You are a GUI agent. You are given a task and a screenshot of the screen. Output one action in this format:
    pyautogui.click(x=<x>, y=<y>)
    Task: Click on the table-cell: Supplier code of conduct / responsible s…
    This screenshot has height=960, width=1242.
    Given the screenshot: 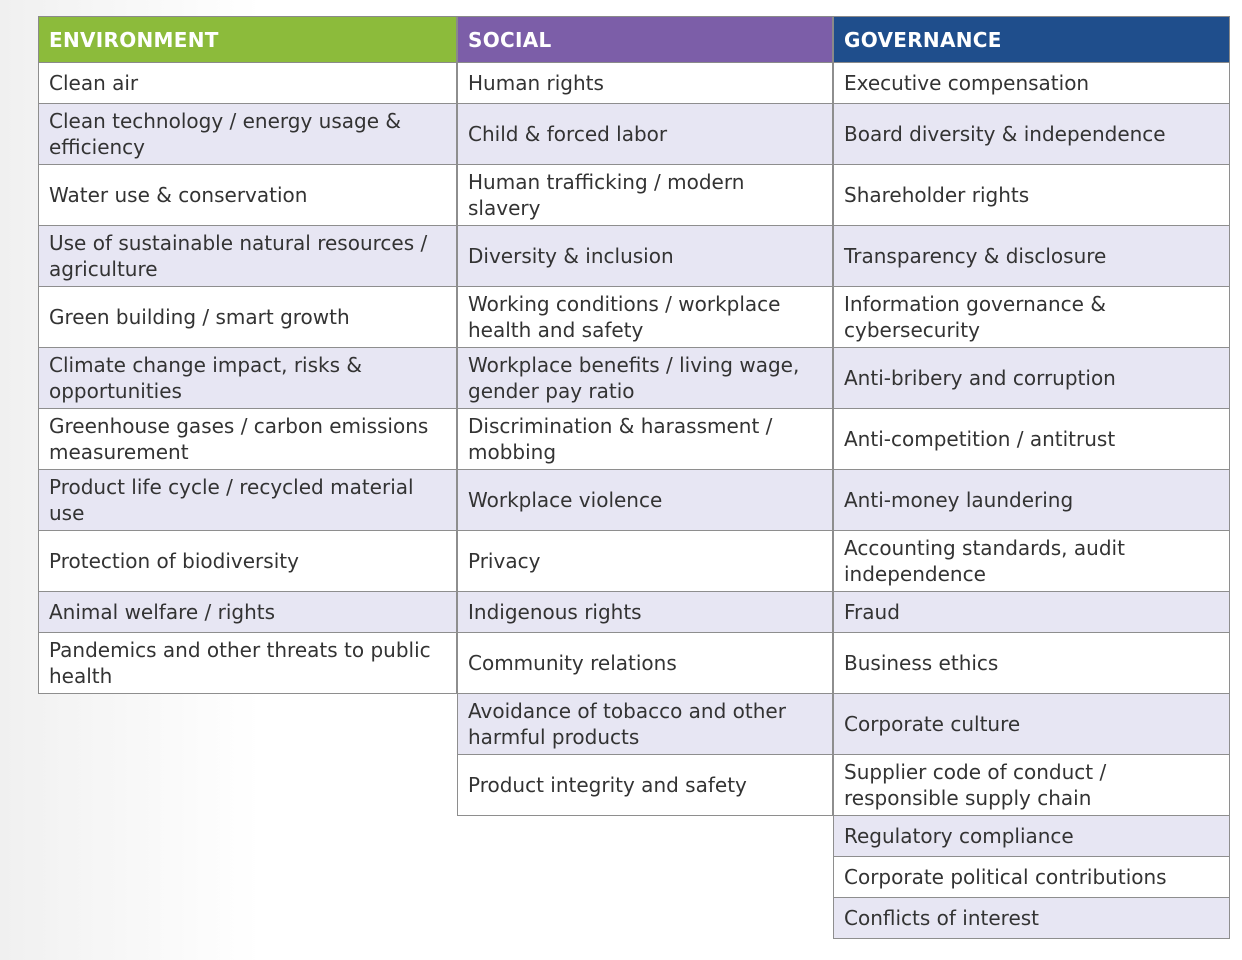 What is the action you would take?
    pyautogui.click(x=1031, y=785)
    